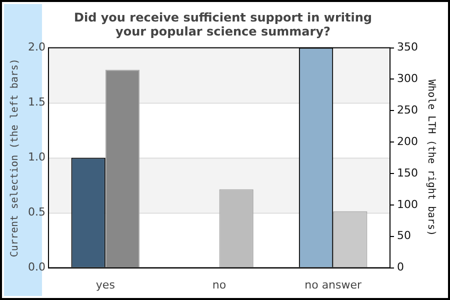  Describe the element at coordinates (223, 24) in the screenshot. I see `chart-title: Did you receive sufficient support in writing your popular science summary?` at that location.